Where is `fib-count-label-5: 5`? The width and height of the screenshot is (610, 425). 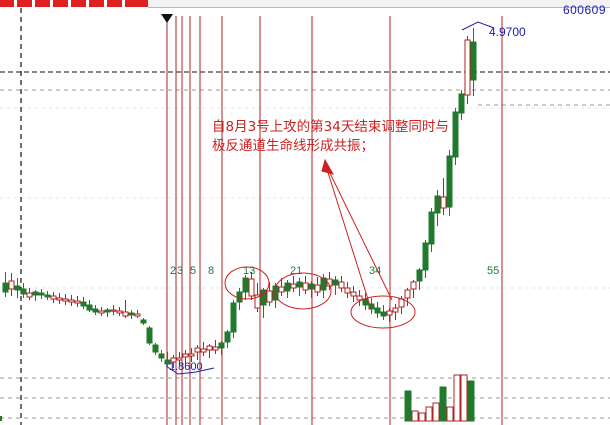
fib-count-label-5: 5 is located at coordinates (193, 271).